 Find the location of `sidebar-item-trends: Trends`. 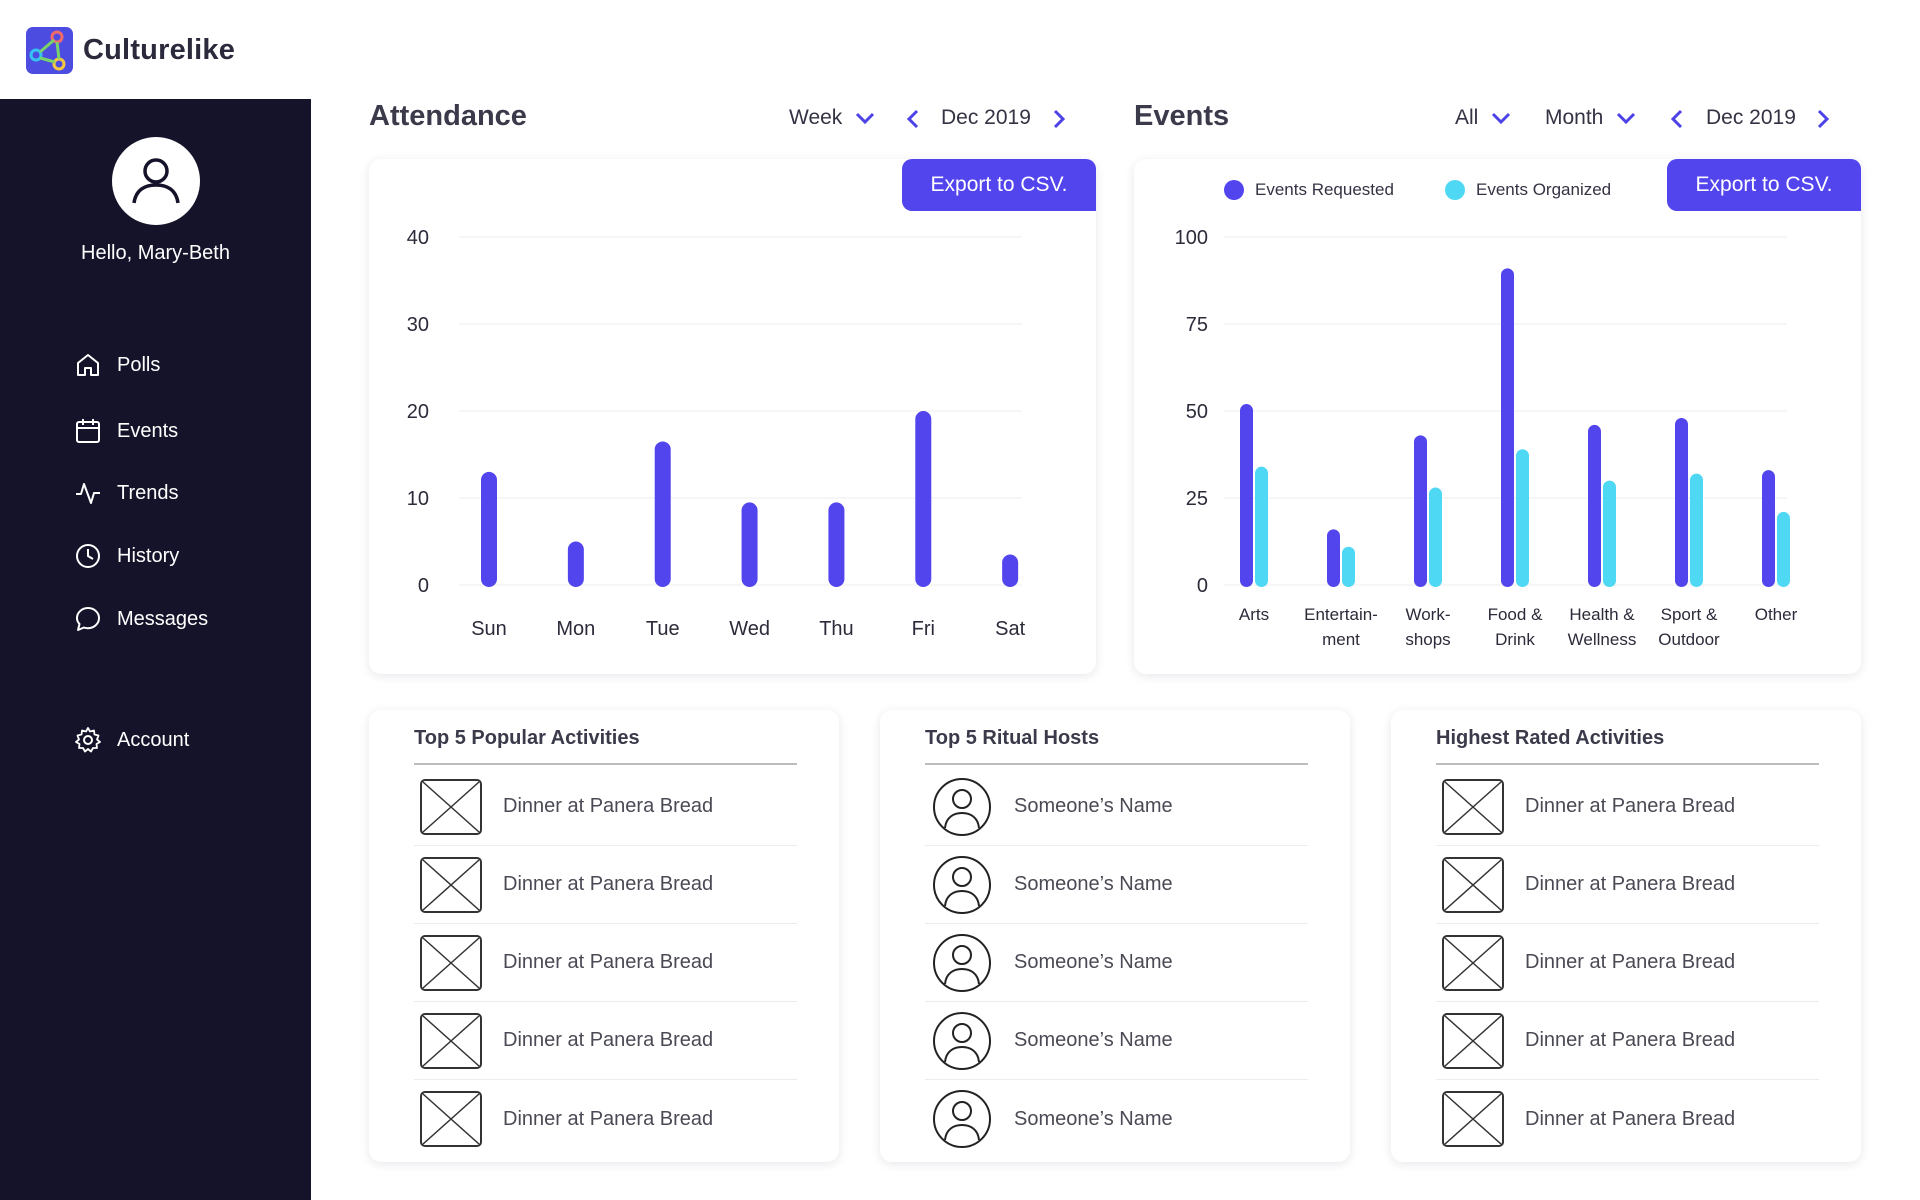

sidebar-item-trends: Trends is located at coordinates (126, 493).